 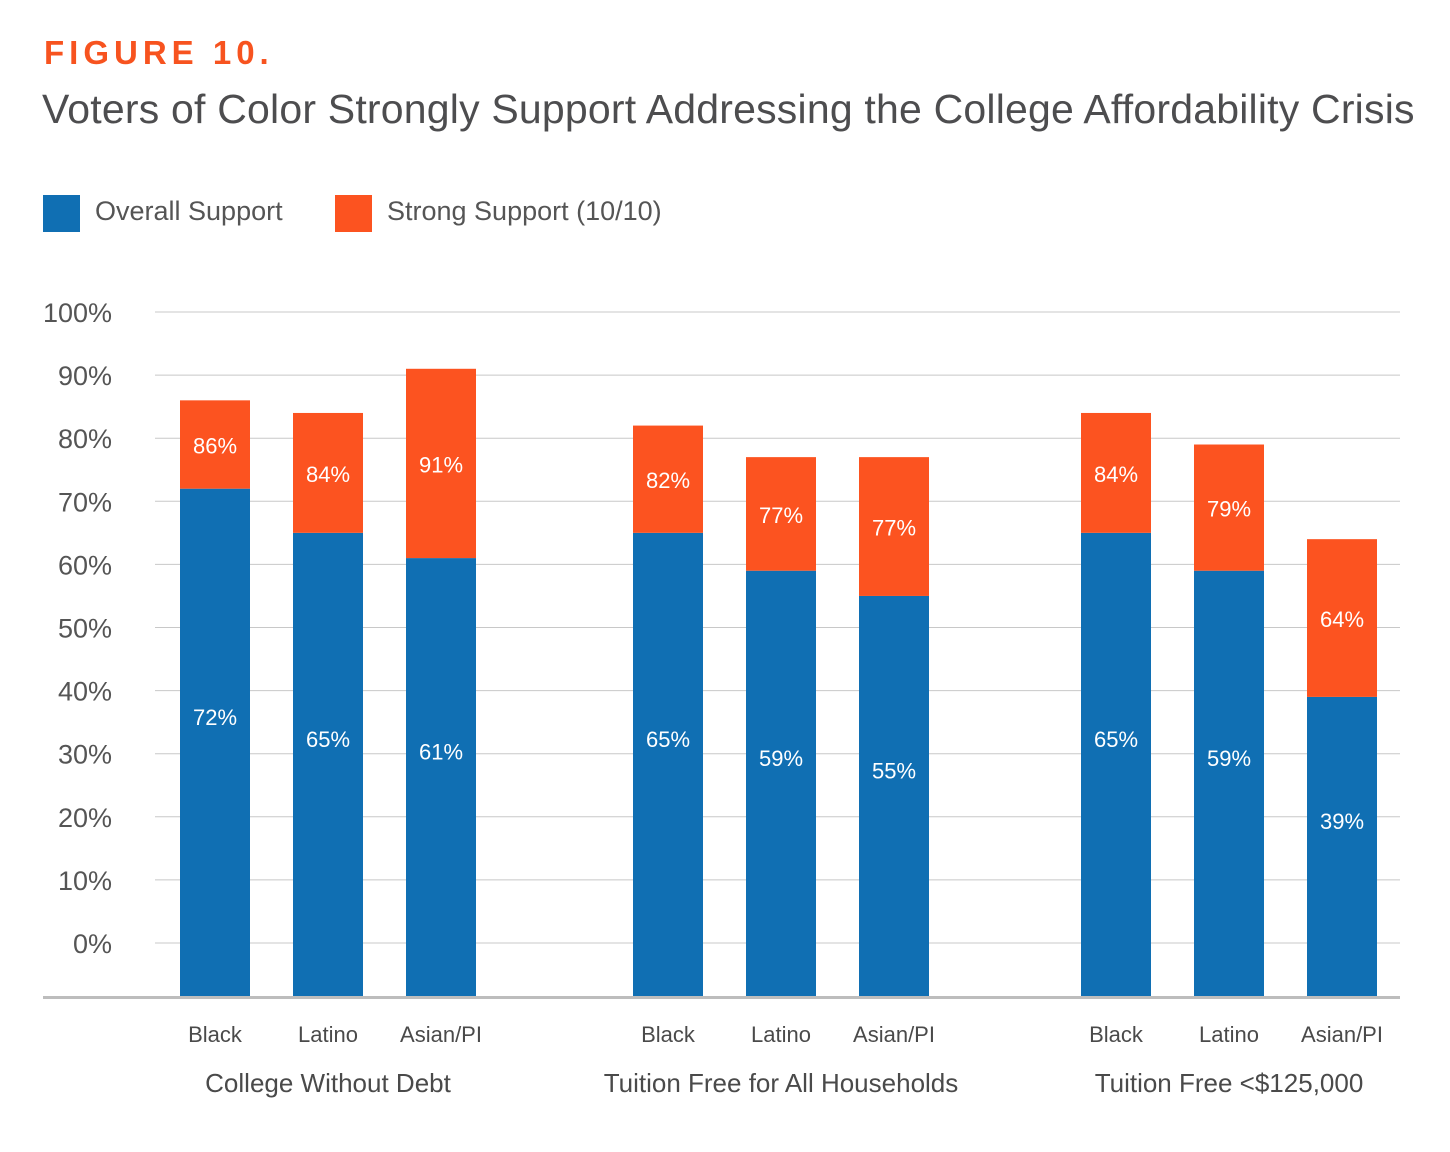 I want to click on y-tick-label: 90%, so click(x=85, y=376).